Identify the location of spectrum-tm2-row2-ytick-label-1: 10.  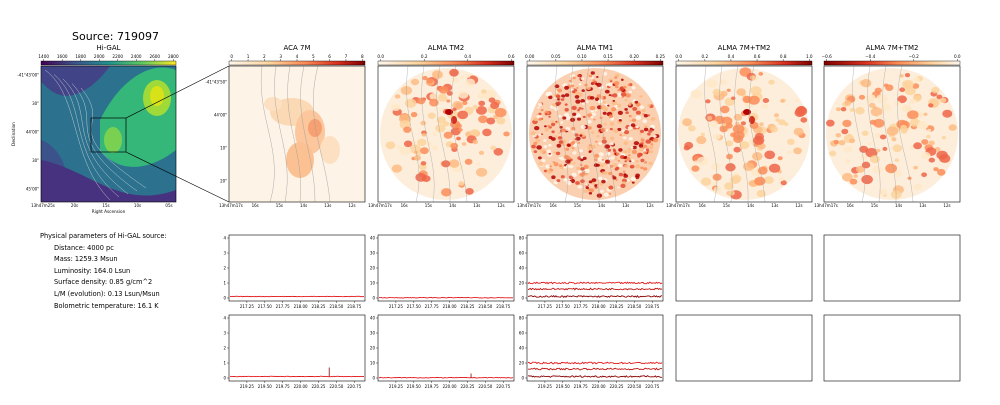
(373, 363).